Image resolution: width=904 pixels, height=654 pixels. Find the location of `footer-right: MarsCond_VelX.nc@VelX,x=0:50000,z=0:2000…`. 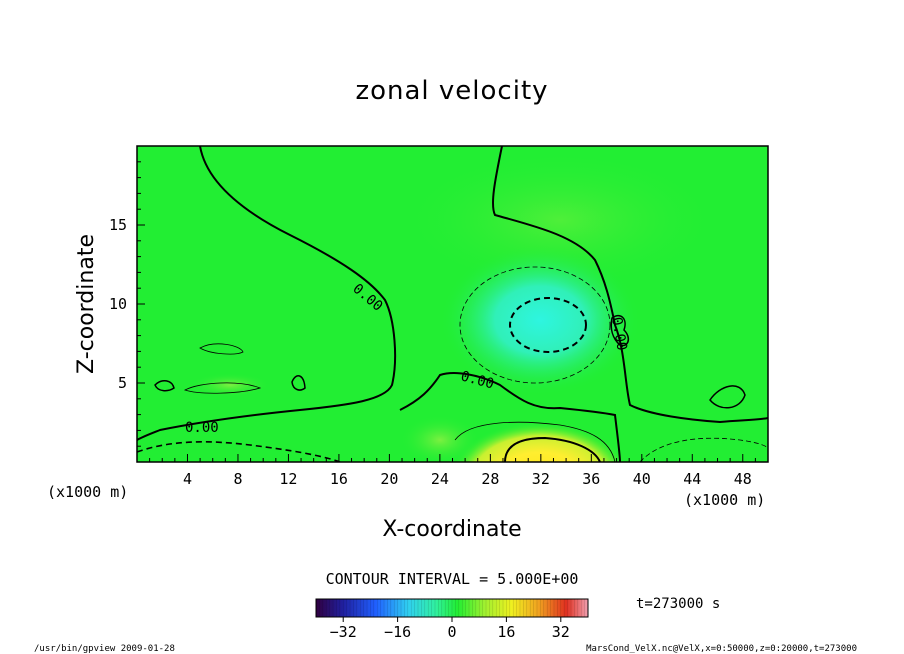

footer-right: MarsCond_VelX.nc@VelX,x=0:50000,z=0:2000… is located at coordinates (721, 649).